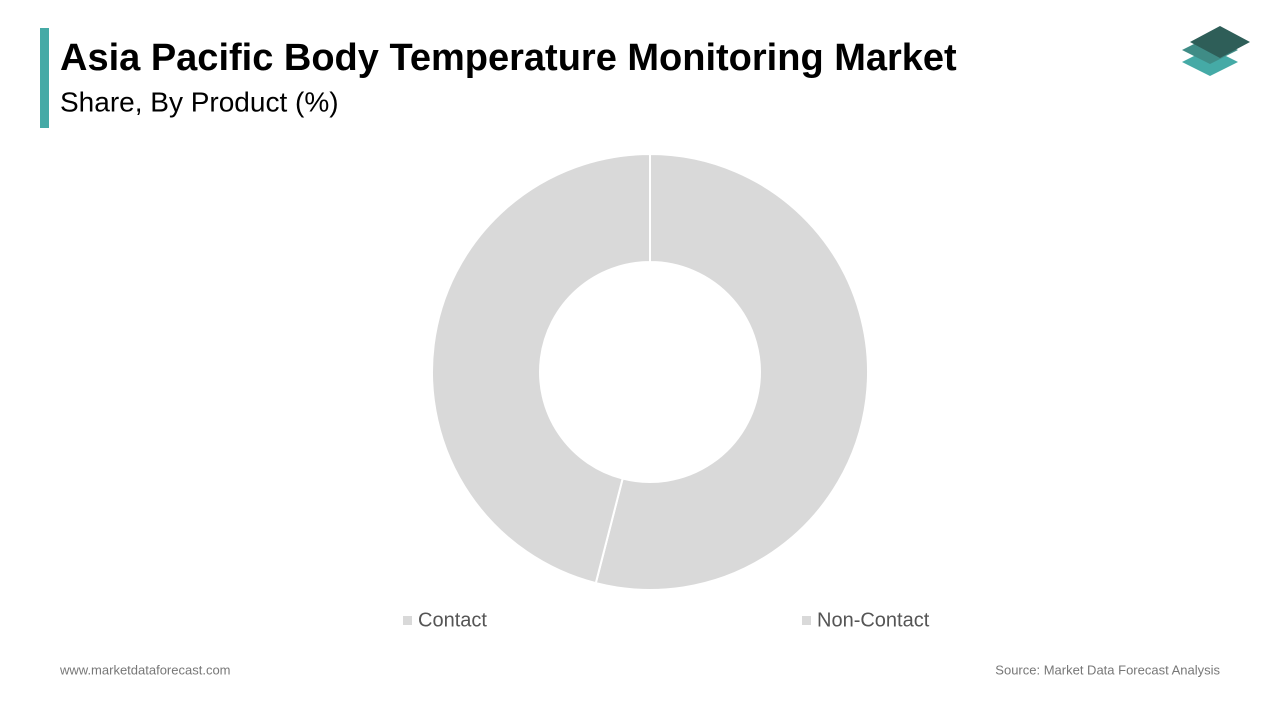 The height and width of the screenshot is (720, 1280). Describe the element at coordinates (666, 620) in the screenshot. I see `legend: Contact Non-Contact` at that location.